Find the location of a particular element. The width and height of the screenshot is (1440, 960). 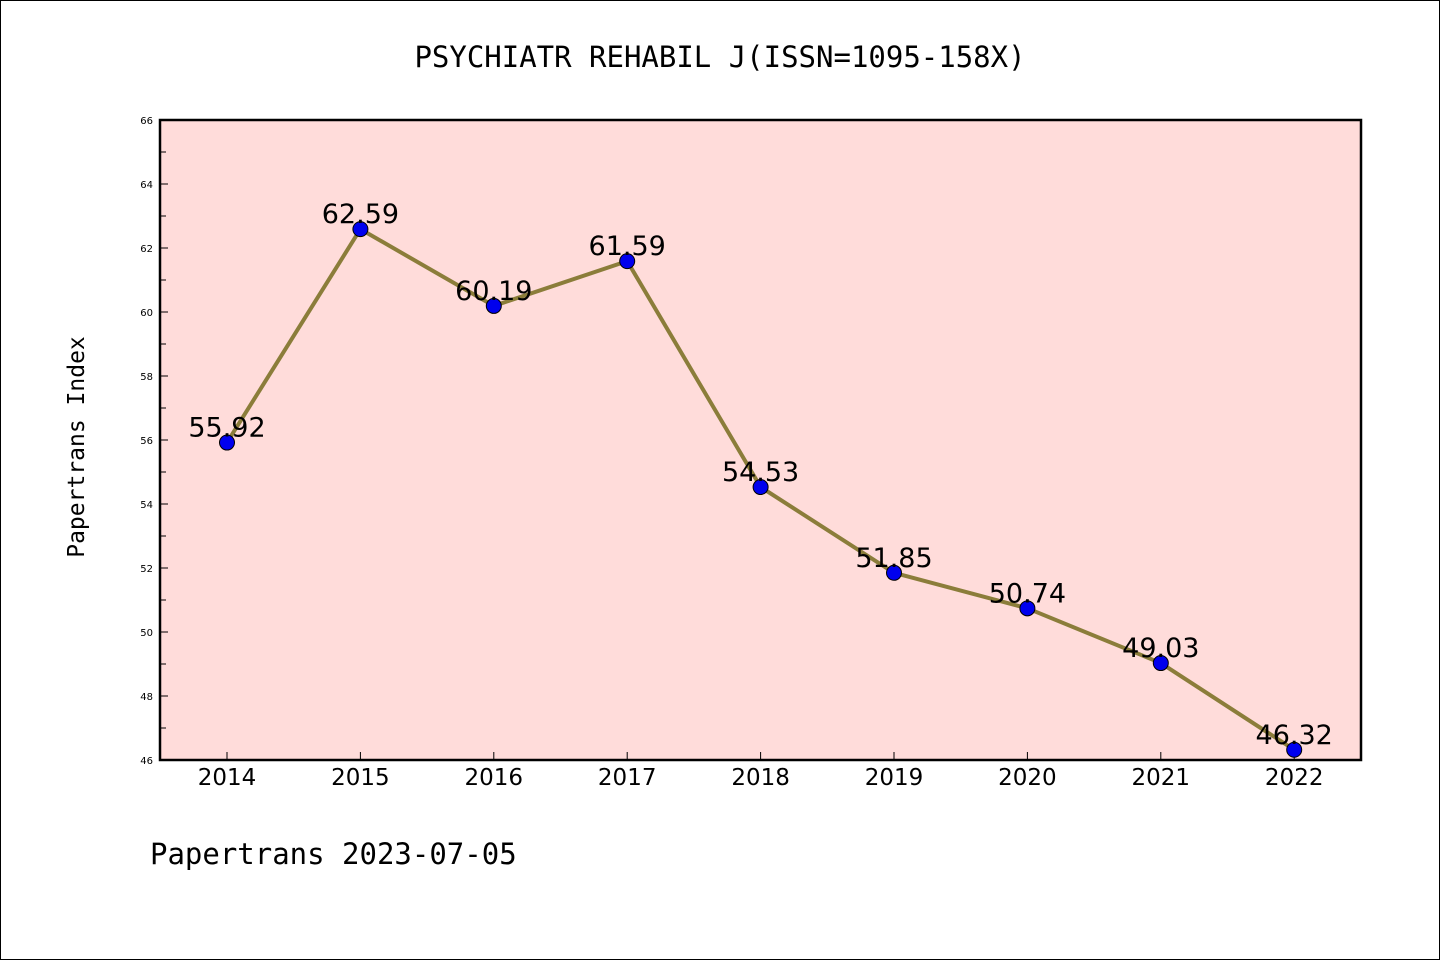

x-tick-label: 2017 is located at coordinates (627, 778).